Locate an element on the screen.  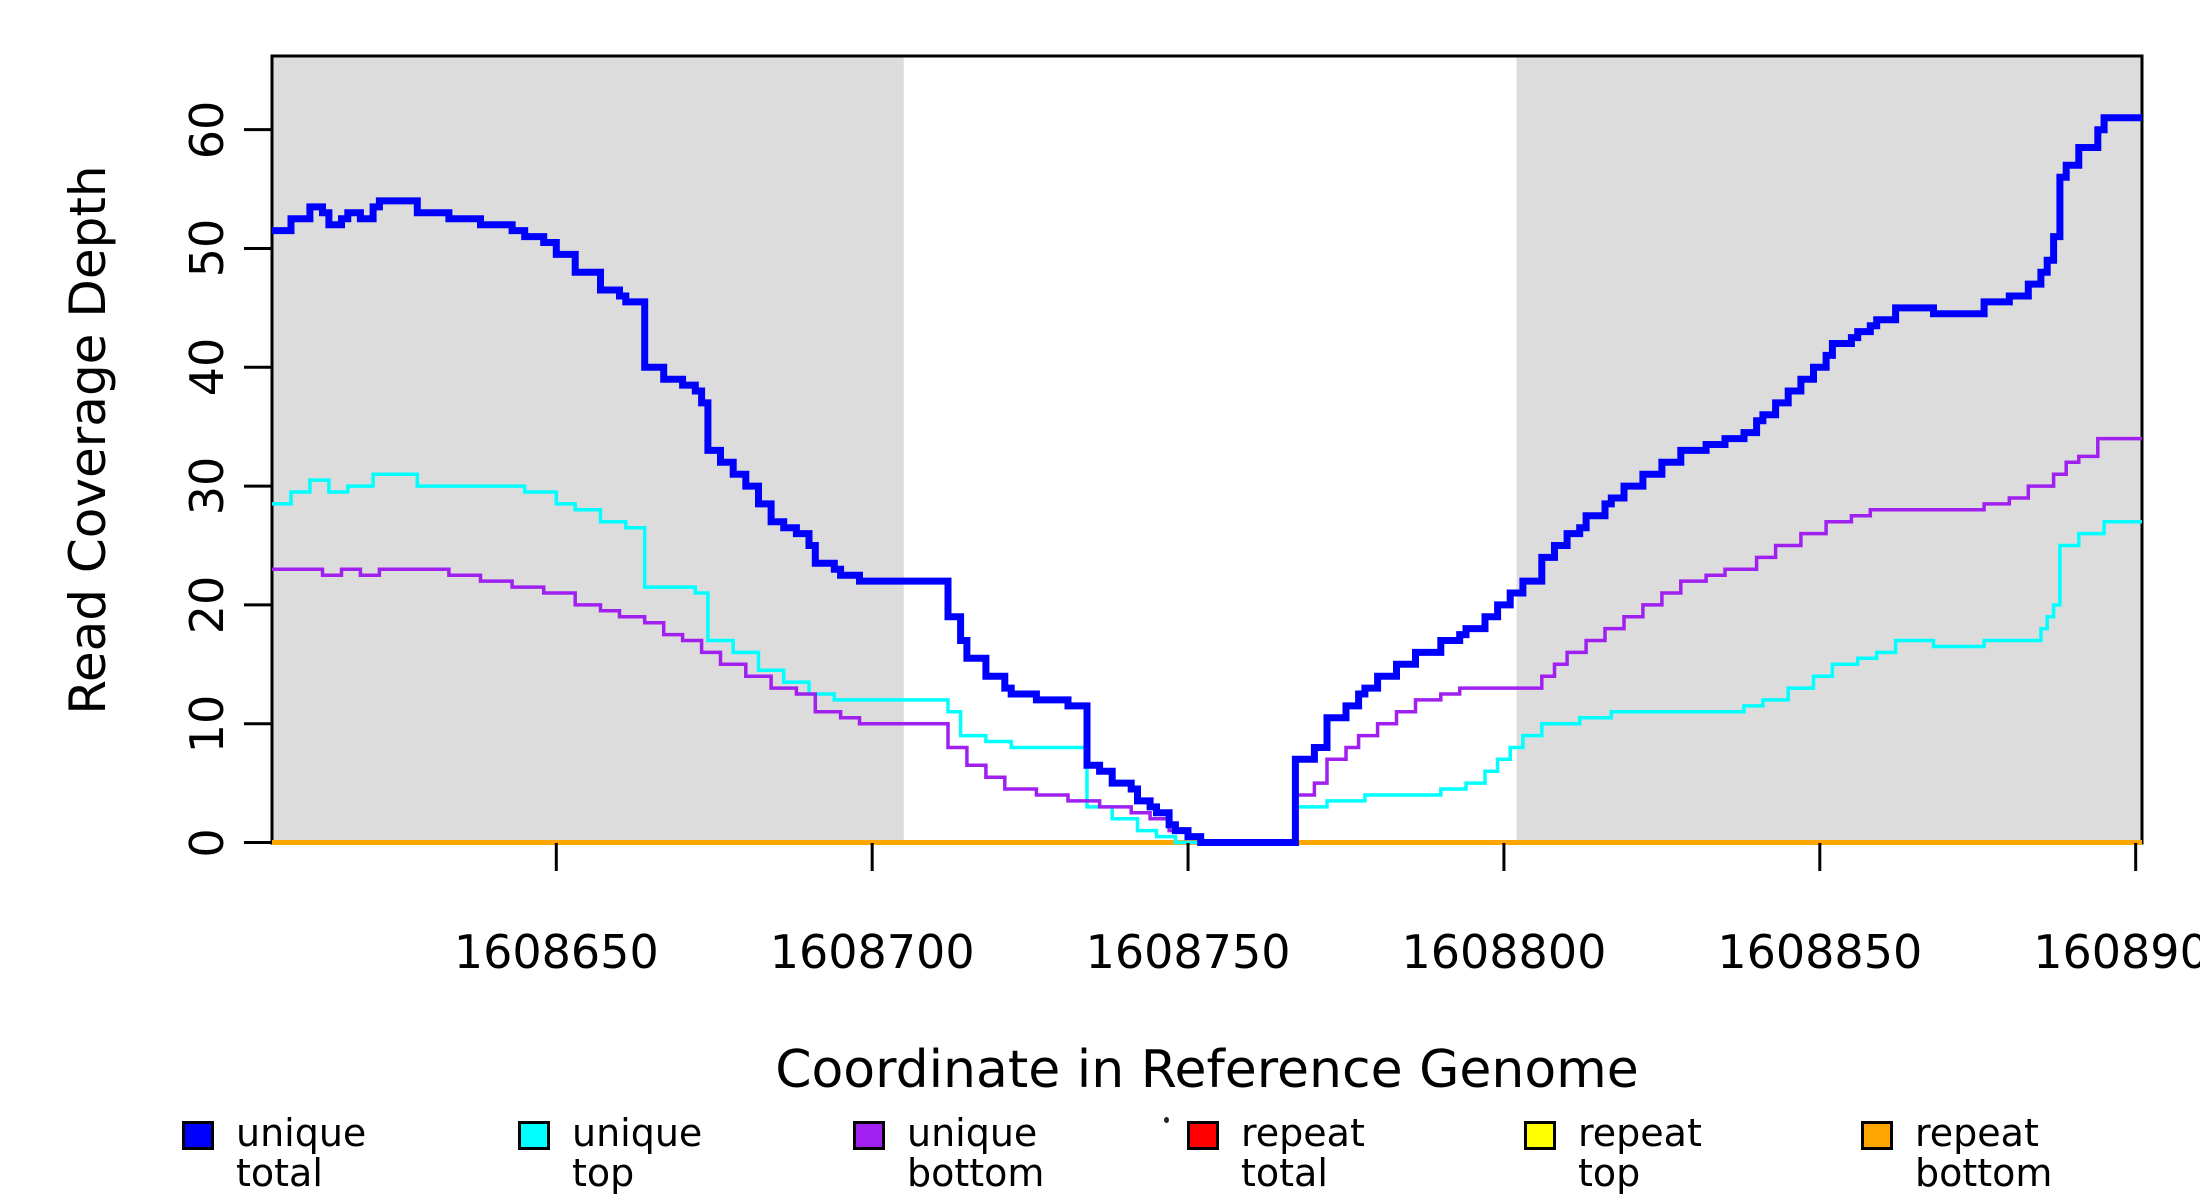
x-tick-label: 1608650 is located at coordinates (556, 952).